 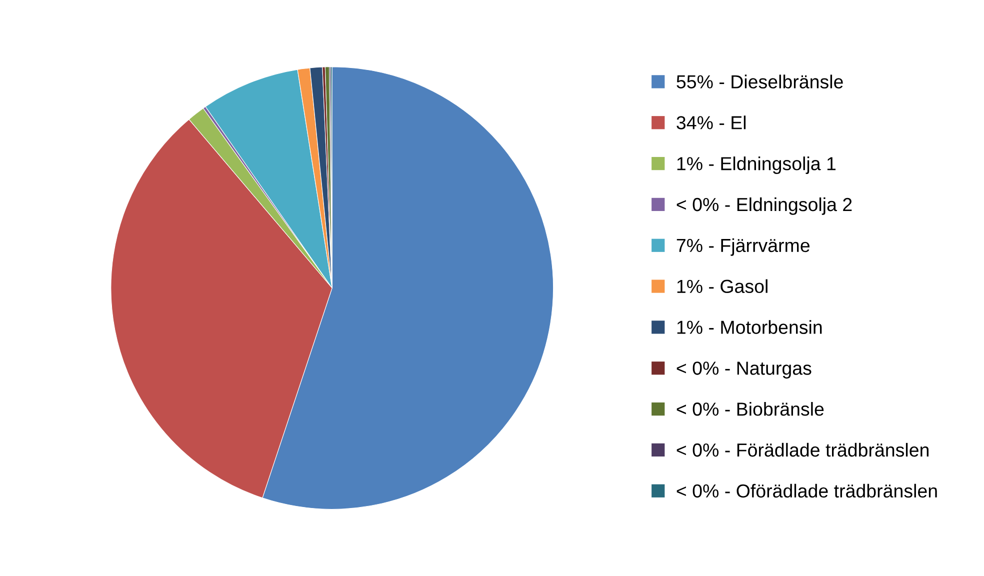 What do you see at coordinates (764, 206) in the screenshot?
I see `legend-label: < 0% - Eldningsolja 2` at bounding box center [764, 206].